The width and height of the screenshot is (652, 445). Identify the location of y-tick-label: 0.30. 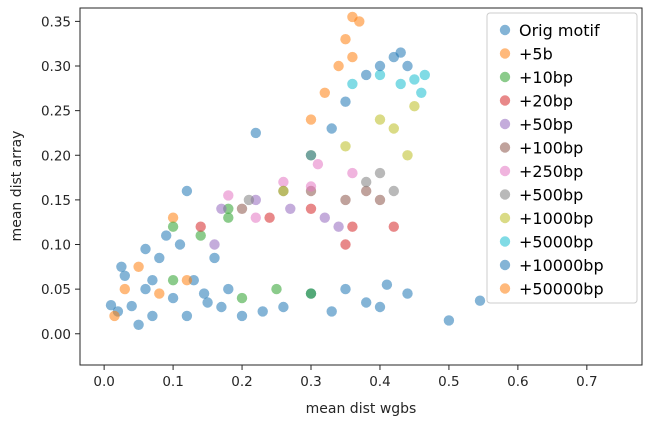
(56, 67).